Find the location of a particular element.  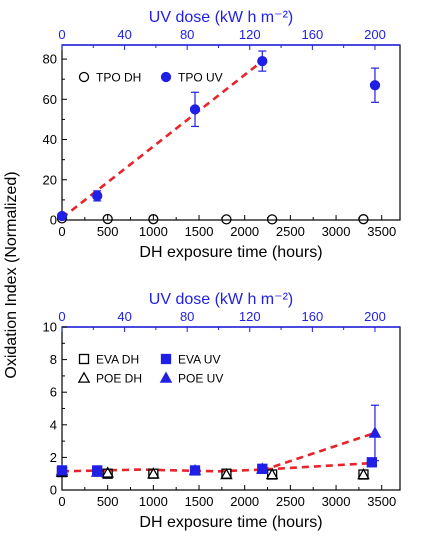

legend-label: TPO UV is located at coordinates (200, 78).